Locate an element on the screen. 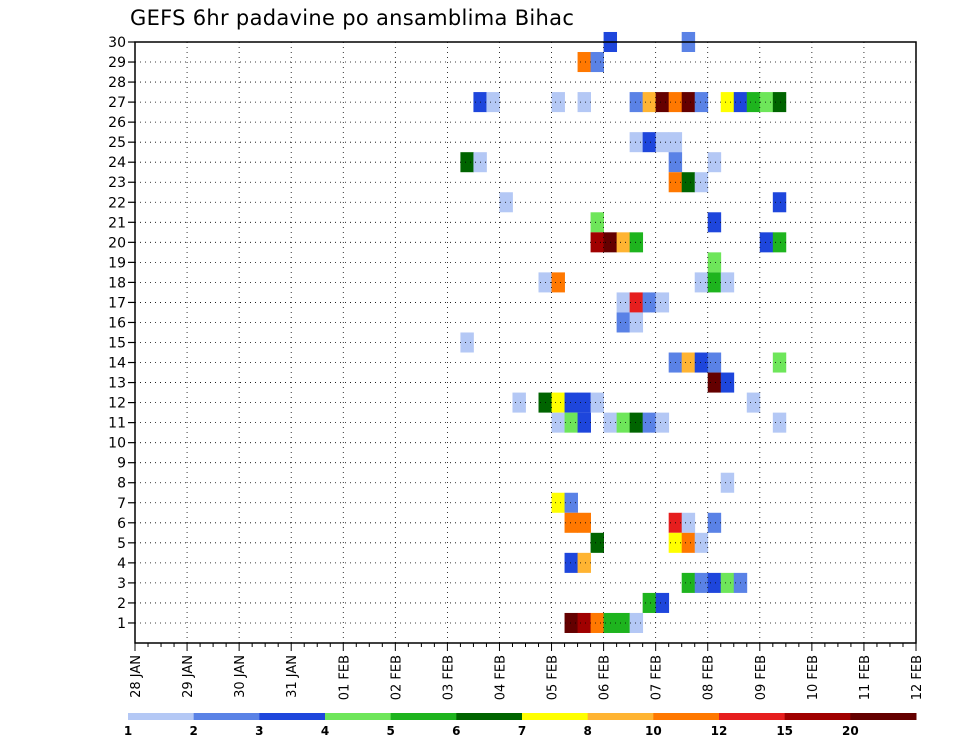 This screenshot has width=960, height=742. y-tick-label: 28 is located at coordinates (117, 83).